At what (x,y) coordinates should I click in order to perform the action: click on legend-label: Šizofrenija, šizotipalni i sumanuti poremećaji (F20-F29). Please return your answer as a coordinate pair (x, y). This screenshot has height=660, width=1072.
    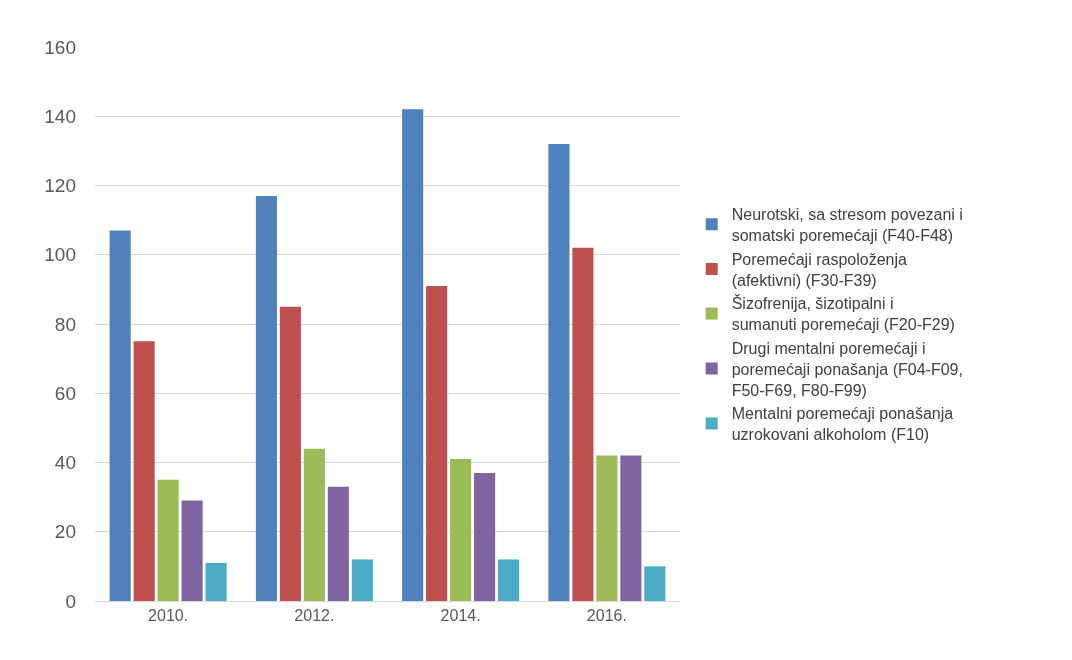
    Looking at the image, I should click on (843, 314).